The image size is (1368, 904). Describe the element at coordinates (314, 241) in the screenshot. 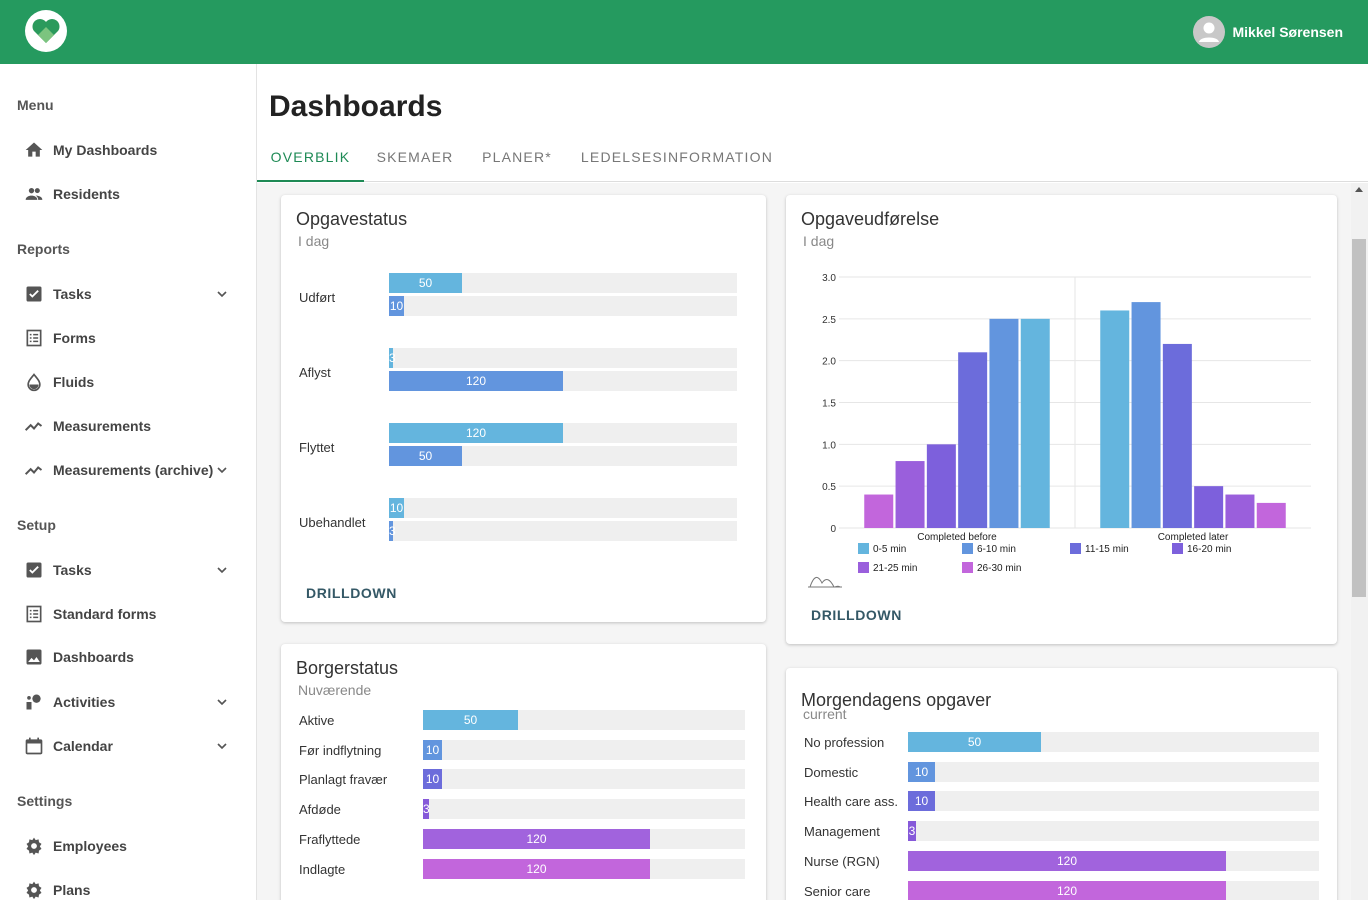

I see `card-subtitle: I dag` at that location.